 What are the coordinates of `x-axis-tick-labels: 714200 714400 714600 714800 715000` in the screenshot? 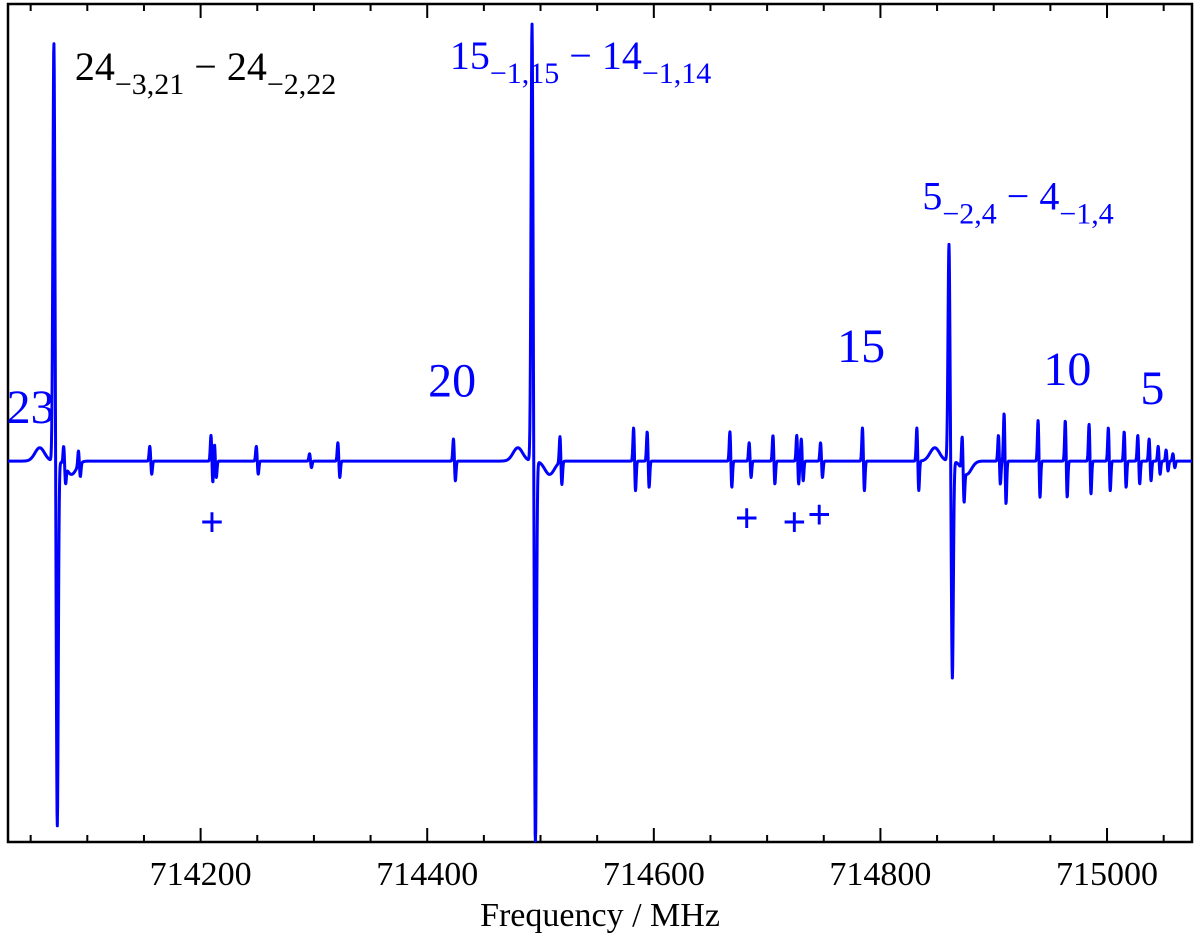 It's located at (654, 874).